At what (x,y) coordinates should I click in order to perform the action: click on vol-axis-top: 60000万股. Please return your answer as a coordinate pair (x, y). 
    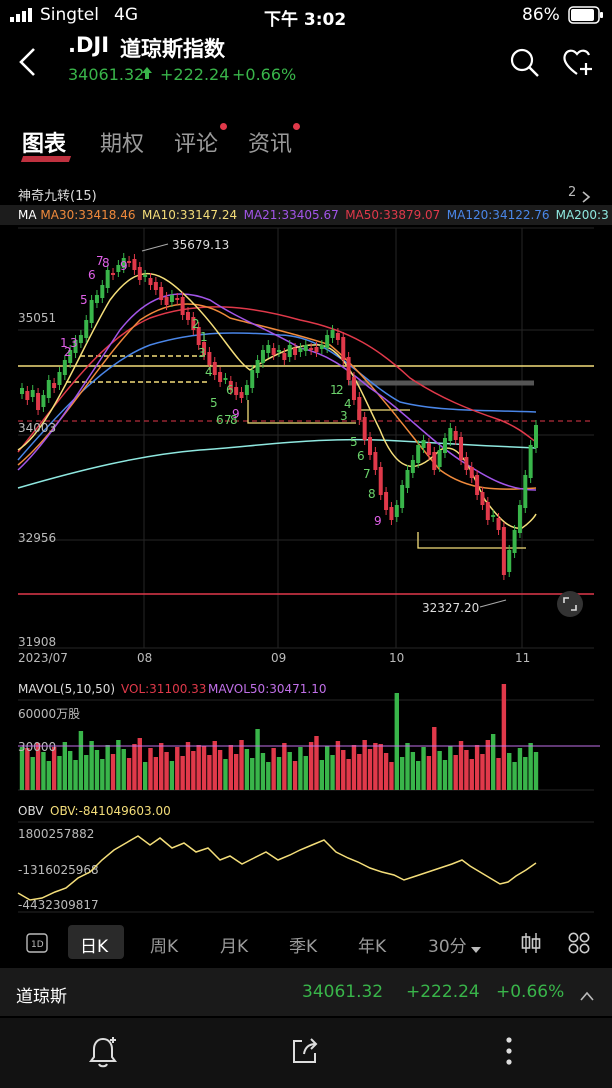
    Looking at the image, I should click on (49, 714).